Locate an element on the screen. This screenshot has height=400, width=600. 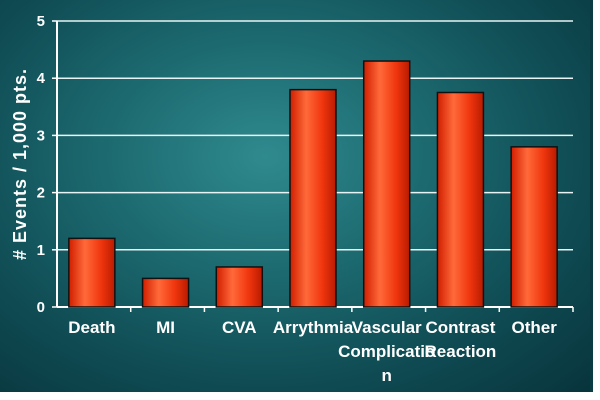
y-tick-label: 1 is located at coordinates (41, 250).